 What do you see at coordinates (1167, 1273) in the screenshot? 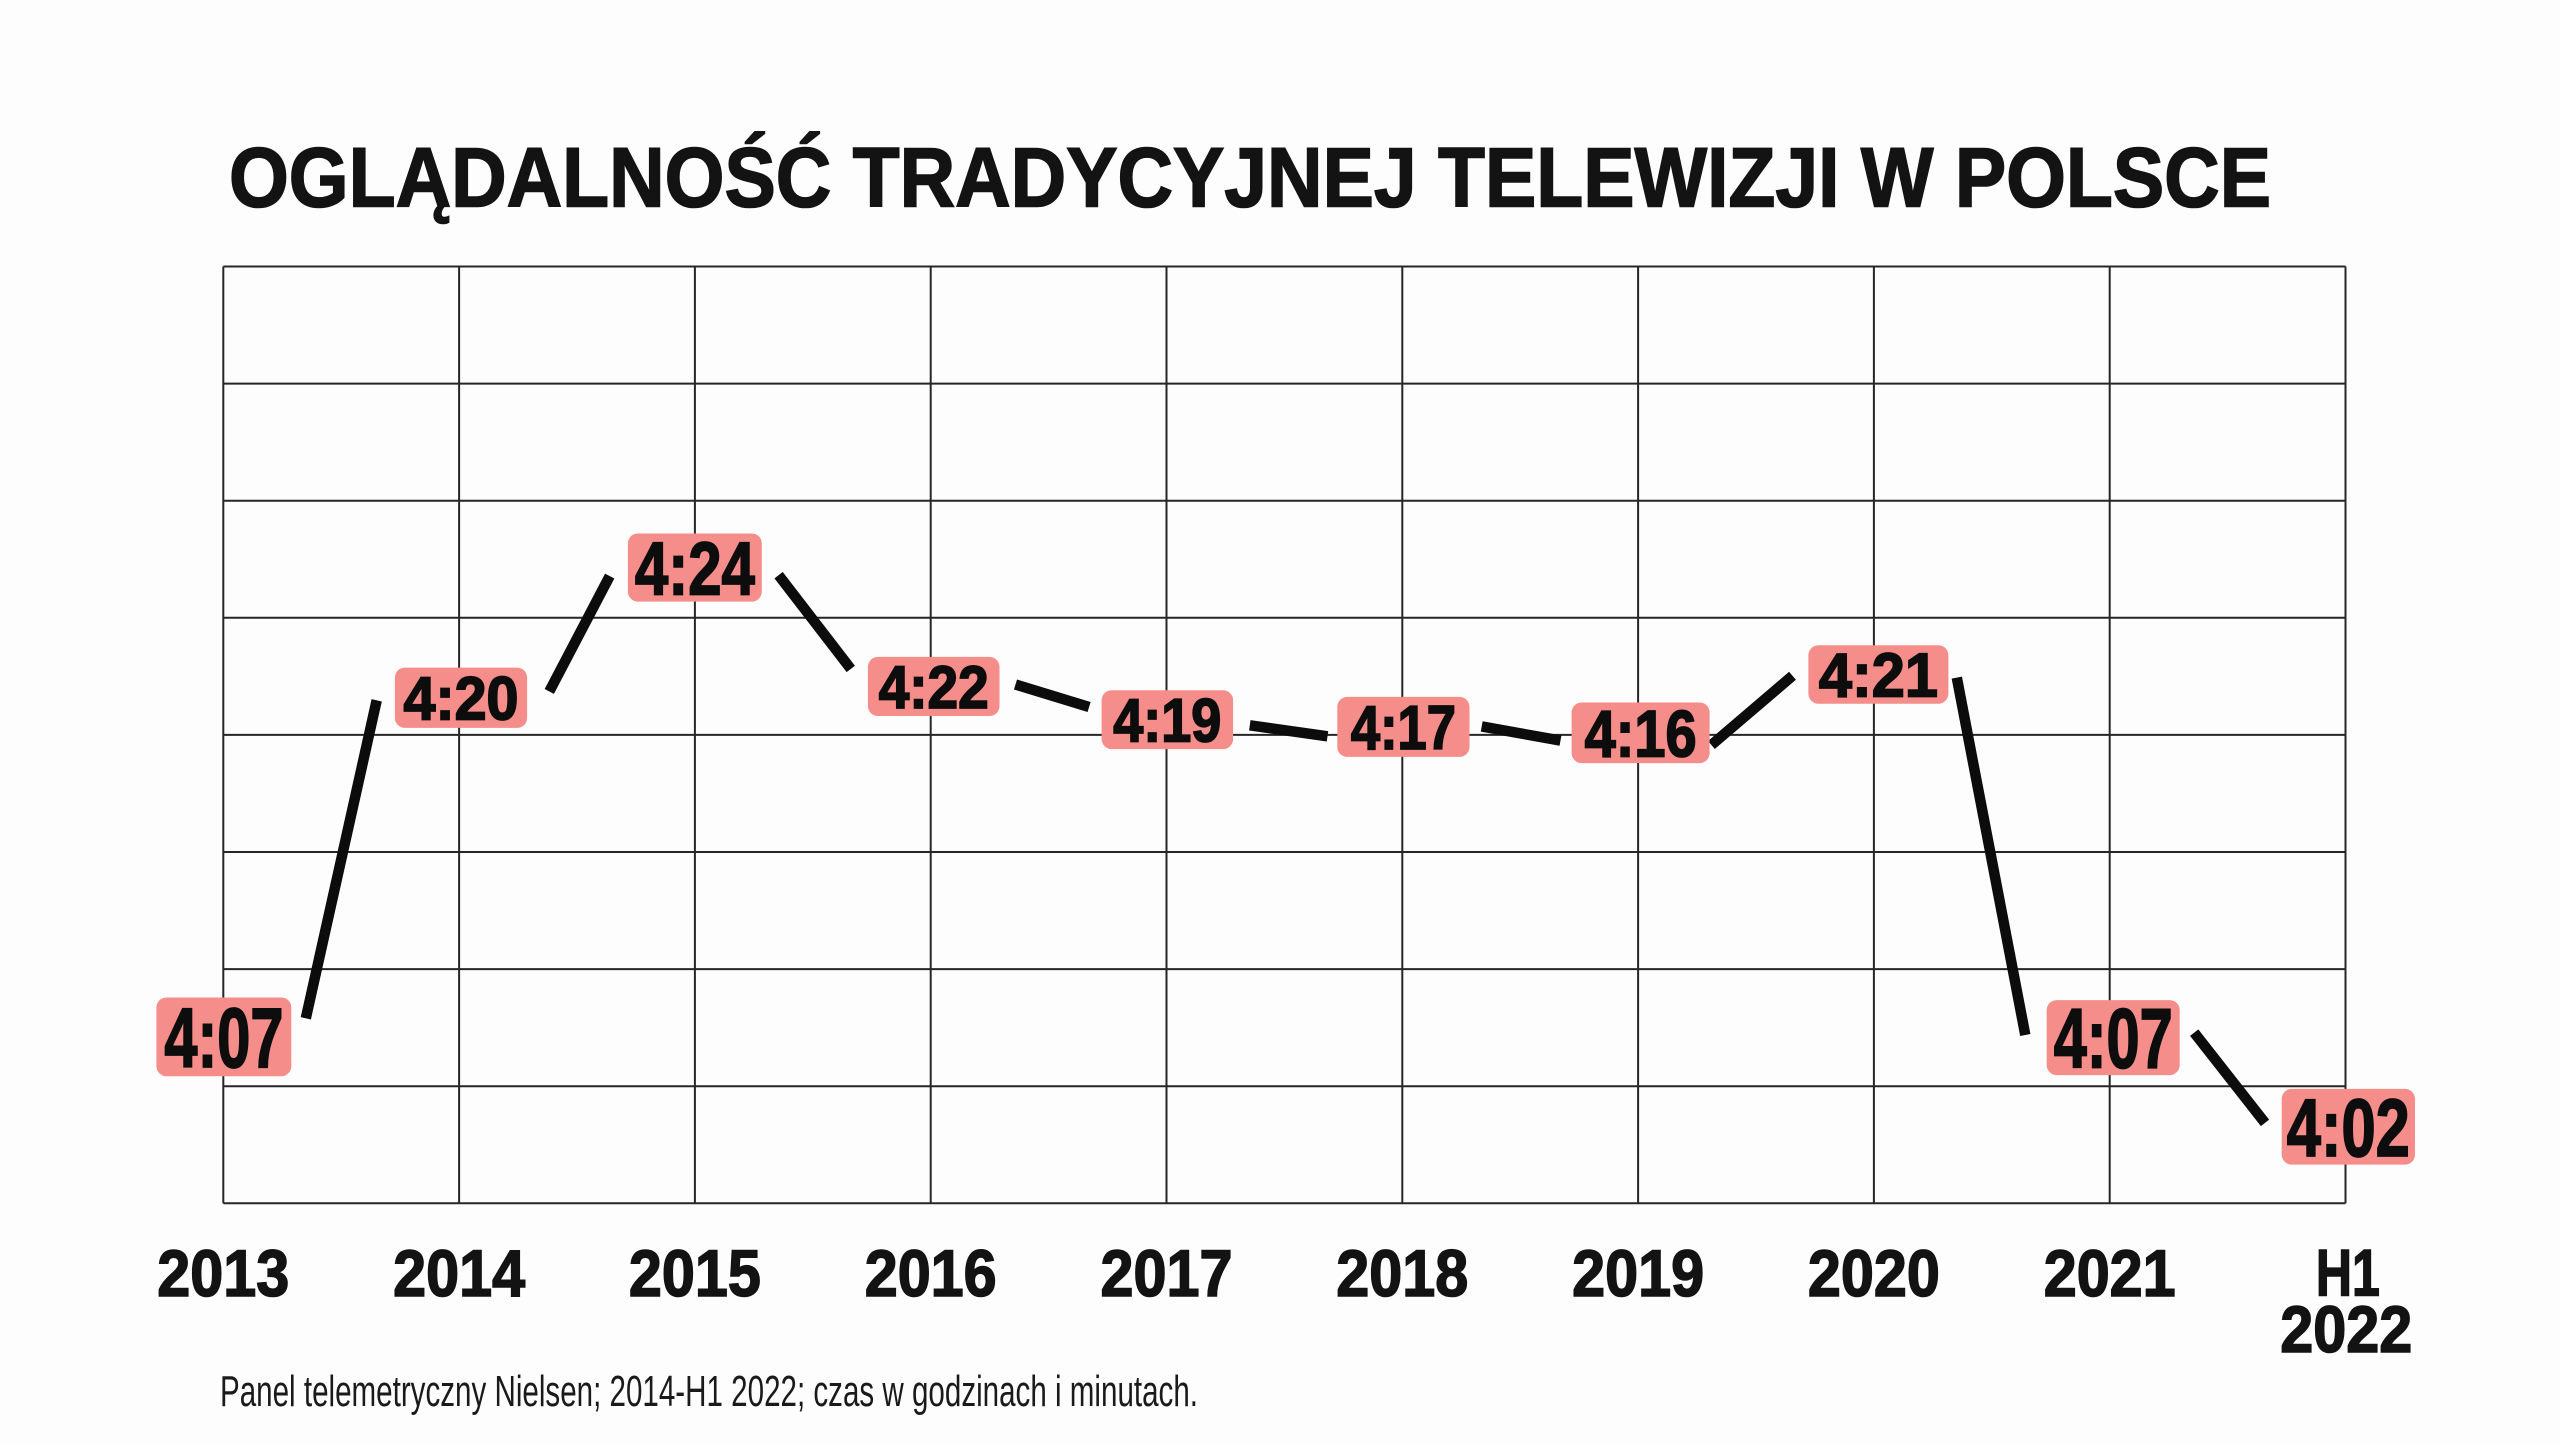
I see `svg-text: 2017` at bounding box center [1167, 1273].